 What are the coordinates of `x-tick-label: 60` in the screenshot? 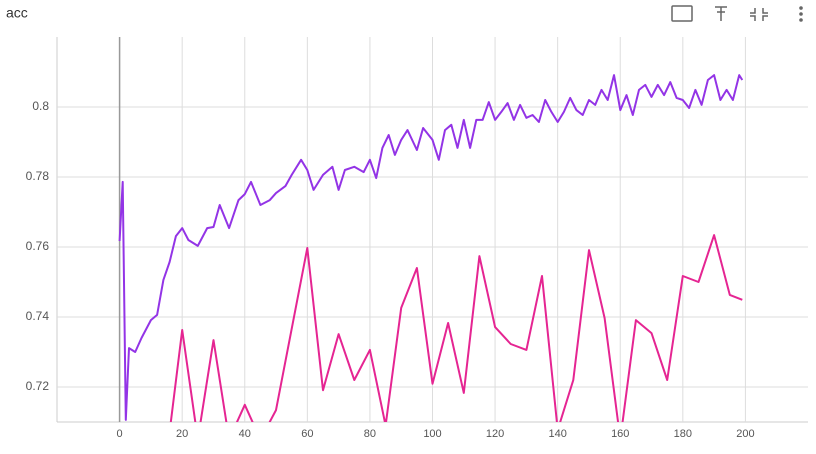 It's located at (307, 434).